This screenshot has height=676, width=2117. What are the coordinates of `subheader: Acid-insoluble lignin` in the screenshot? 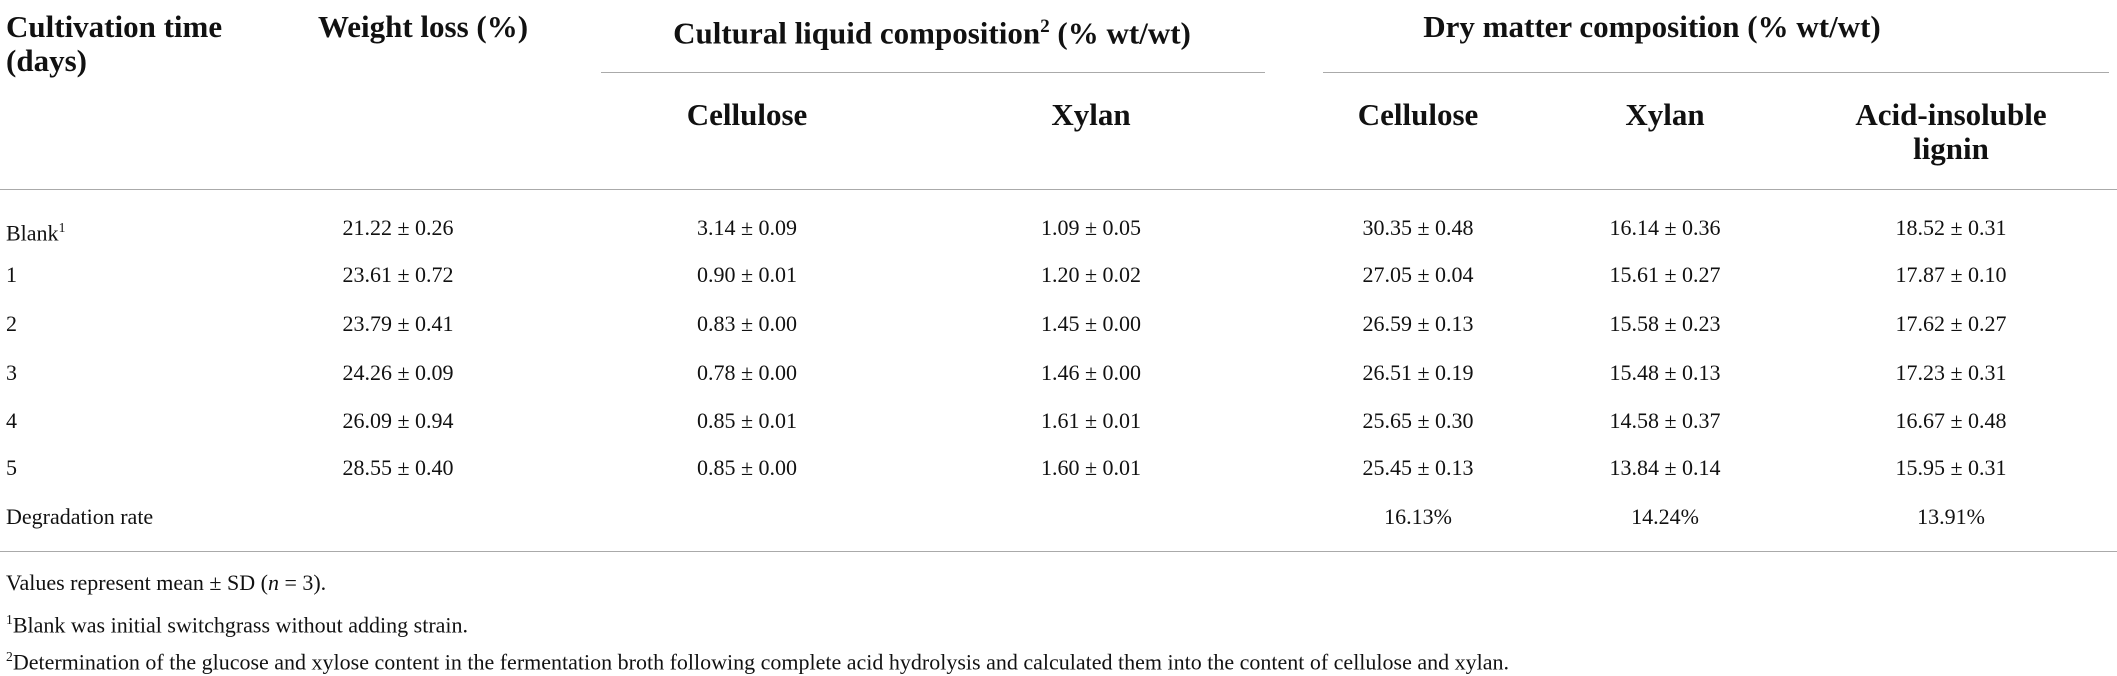 It's located at (1951, 131).